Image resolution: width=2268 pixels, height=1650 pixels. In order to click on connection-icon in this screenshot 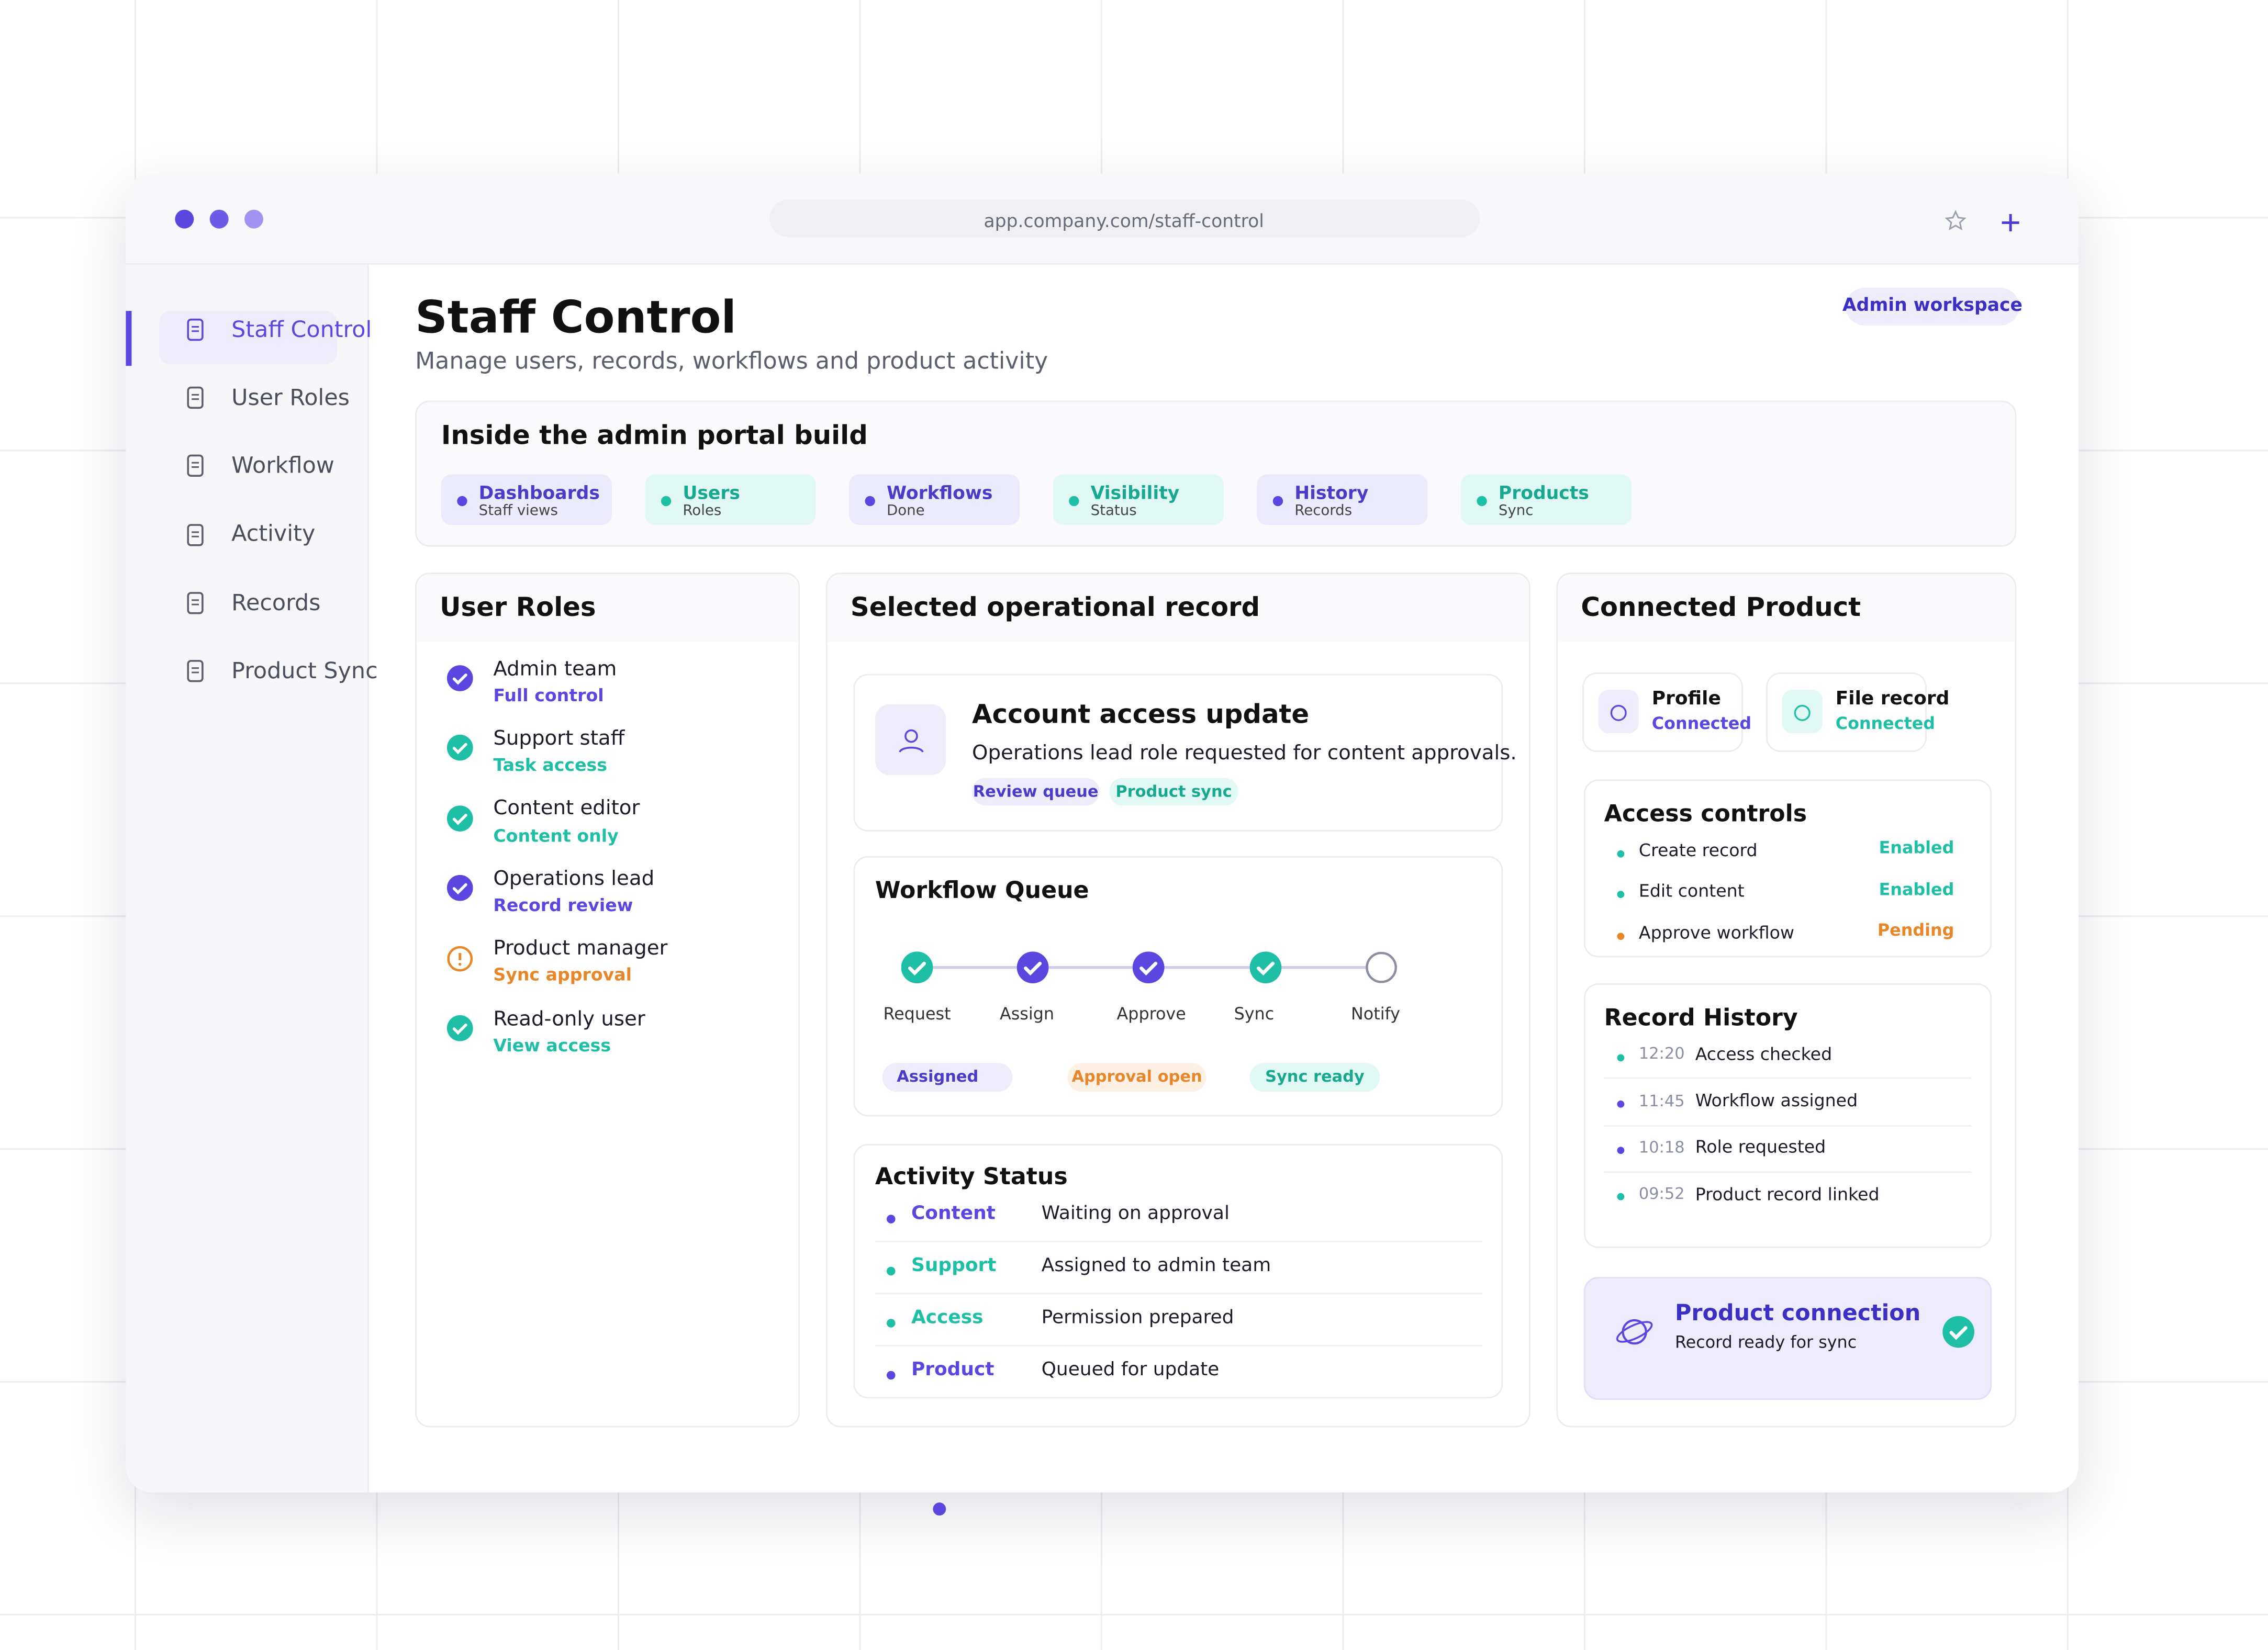, I will do `click(1635, 1331)`.